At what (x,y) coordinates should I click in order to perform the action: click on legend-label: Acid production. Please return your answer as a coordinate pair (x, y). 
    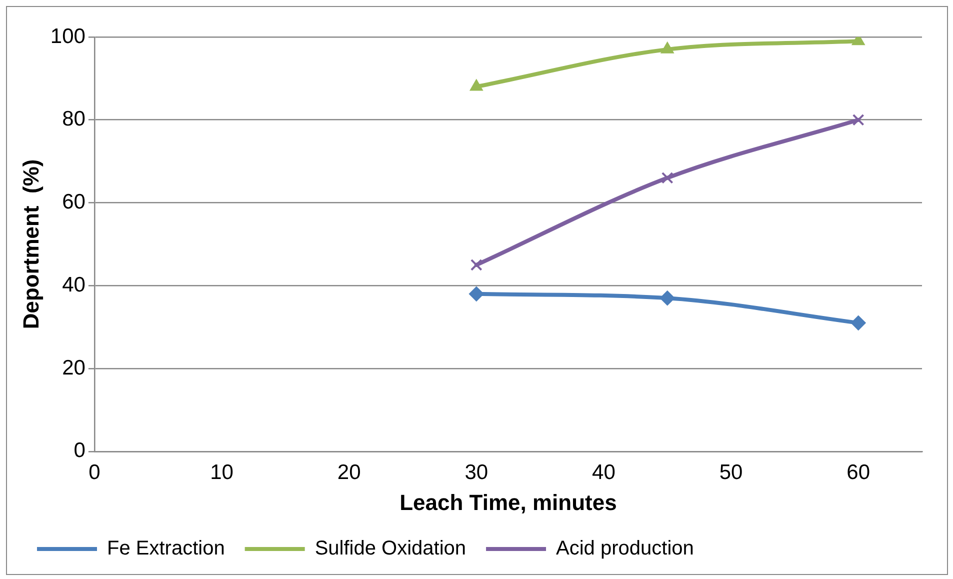
    Looking at the image, I should click on (625, 549).